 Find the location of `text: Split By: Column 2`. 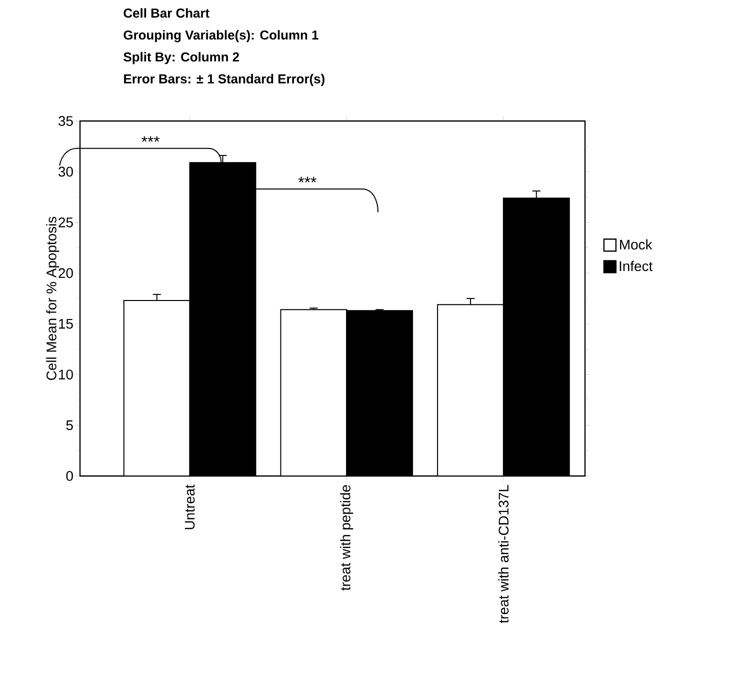

text: Split By: Column 2 is located at coordinates (182, 58).